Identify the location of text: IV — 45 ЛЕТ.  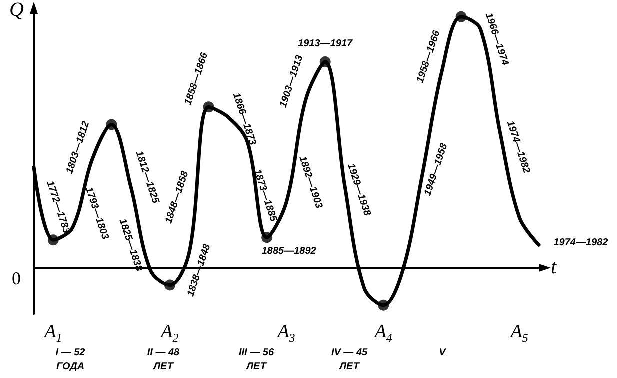
(349, 360).